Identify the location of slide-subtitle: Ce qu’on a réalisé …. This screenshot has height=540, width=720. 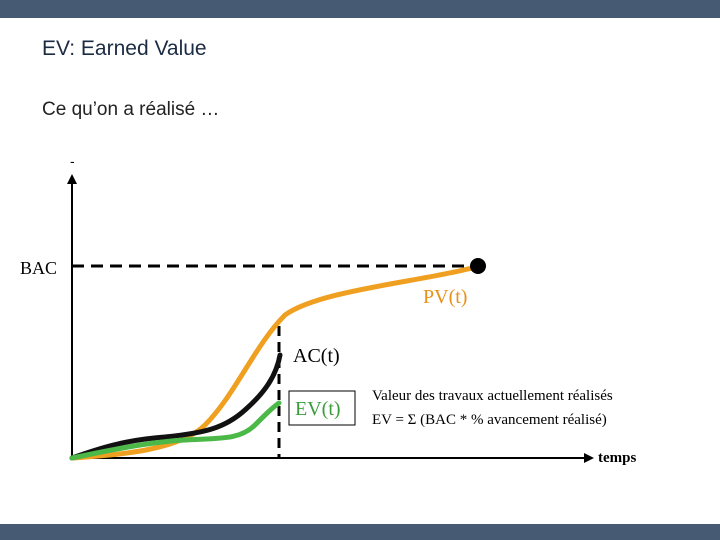
(131, 109).